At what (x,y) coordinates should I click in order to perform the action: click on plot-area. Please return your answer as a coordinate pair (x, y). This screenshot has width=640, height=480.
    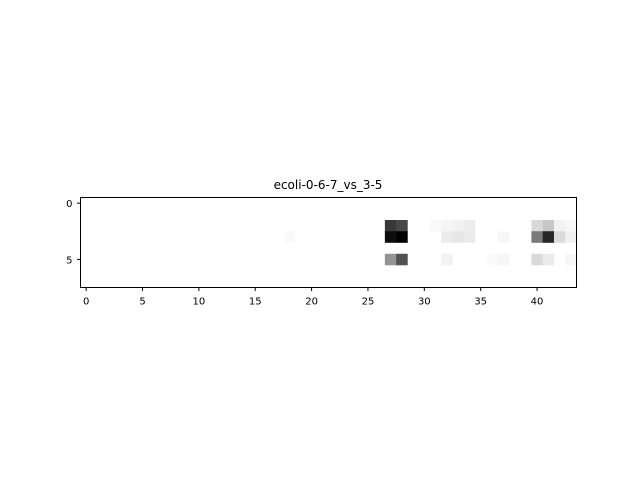
    Looking at the image, I should click on (328, 242).